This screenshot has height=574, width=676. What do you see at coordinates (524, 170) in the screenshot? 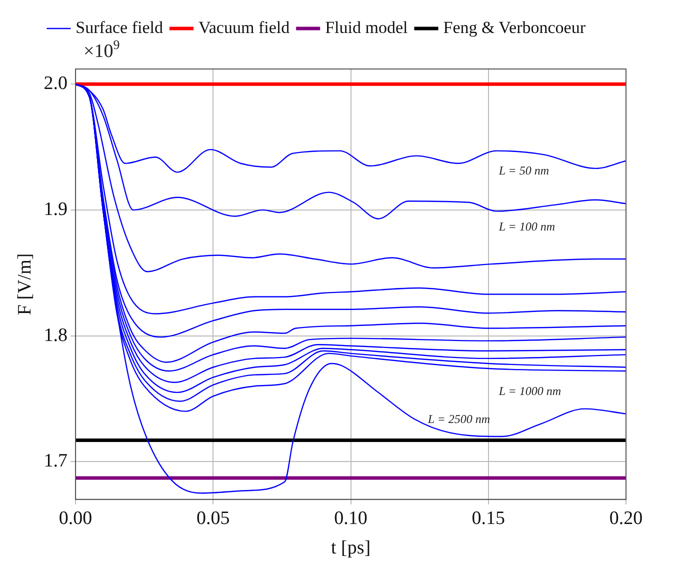
I see `annotation: L = 50 nm` at bounding box center [524, 170].